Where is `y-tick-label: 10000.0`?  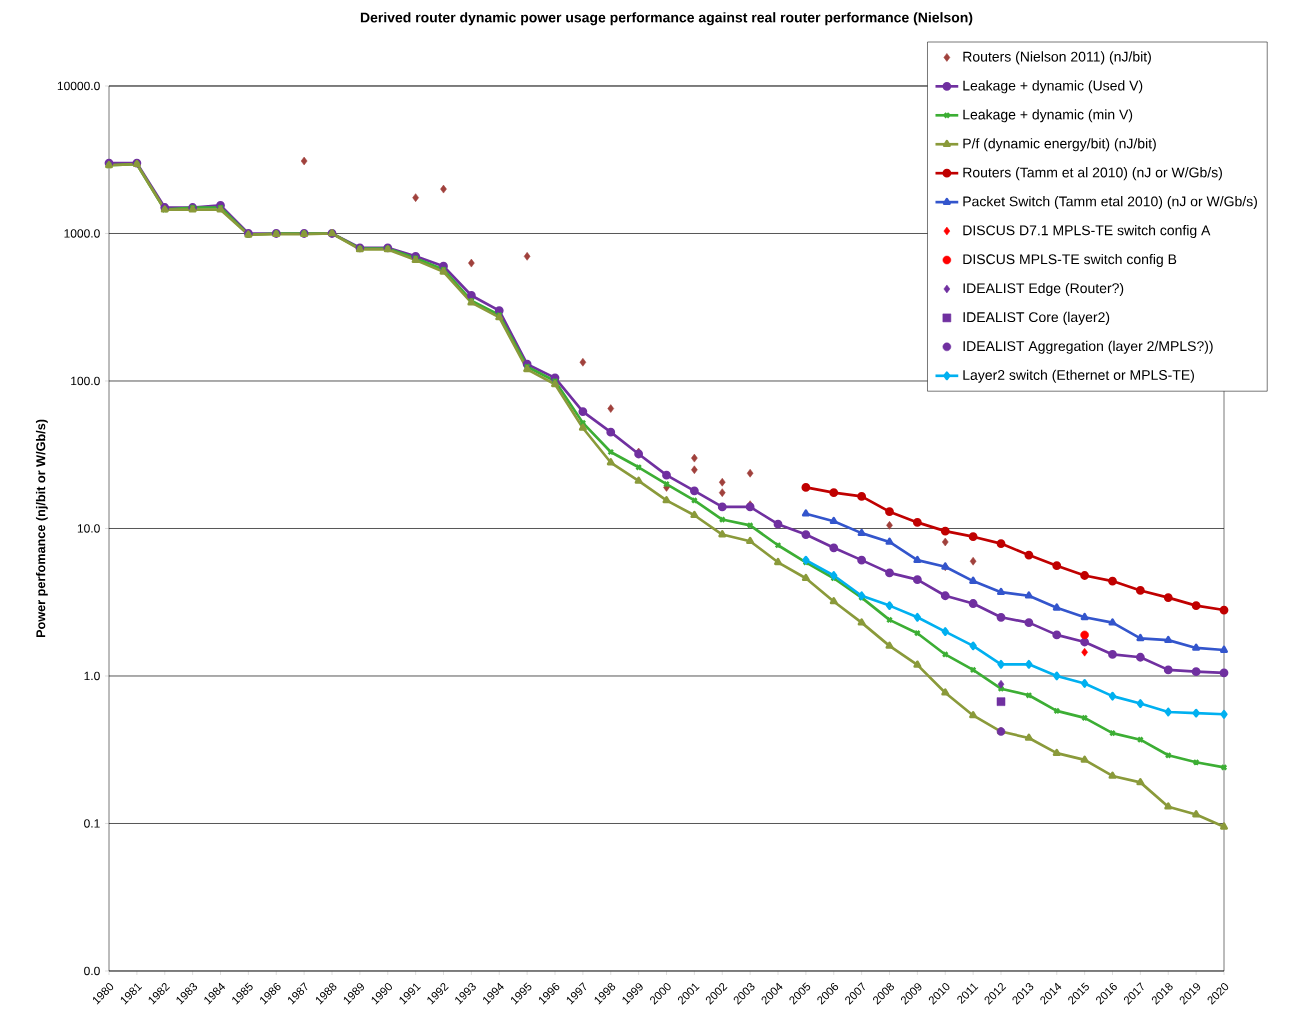 y-tick-label: 10000.0 is located at coordinates (78, 86).